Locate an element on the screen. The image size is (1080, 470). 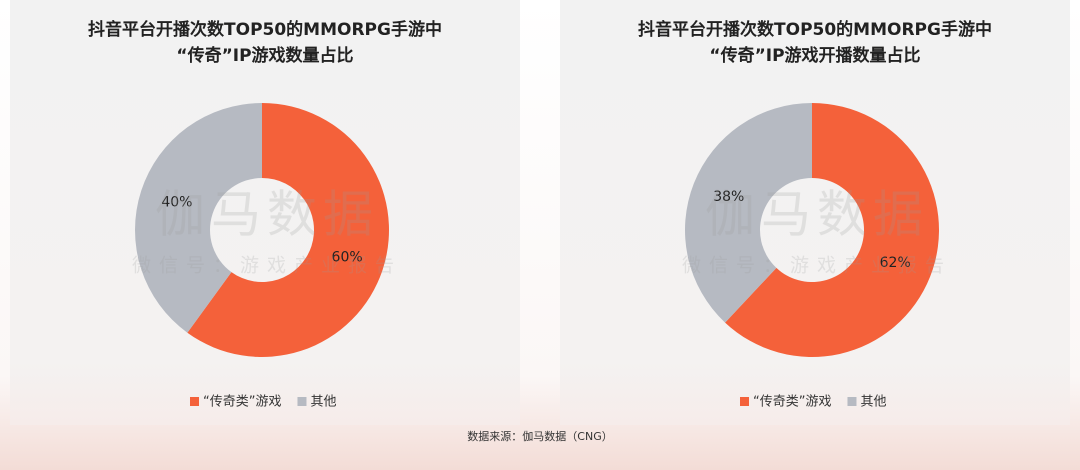
chart-title: “传奇”IP游戏开播数量占比 is located at coordinates (814, 55).